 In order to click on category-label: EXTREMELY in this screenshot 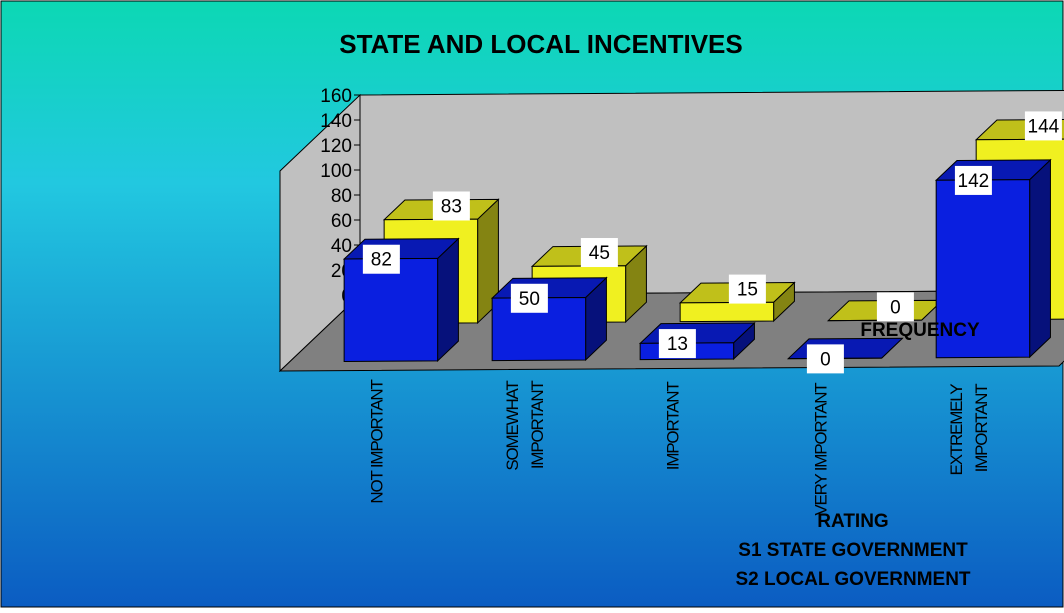, I will do `click(956, 430)`.